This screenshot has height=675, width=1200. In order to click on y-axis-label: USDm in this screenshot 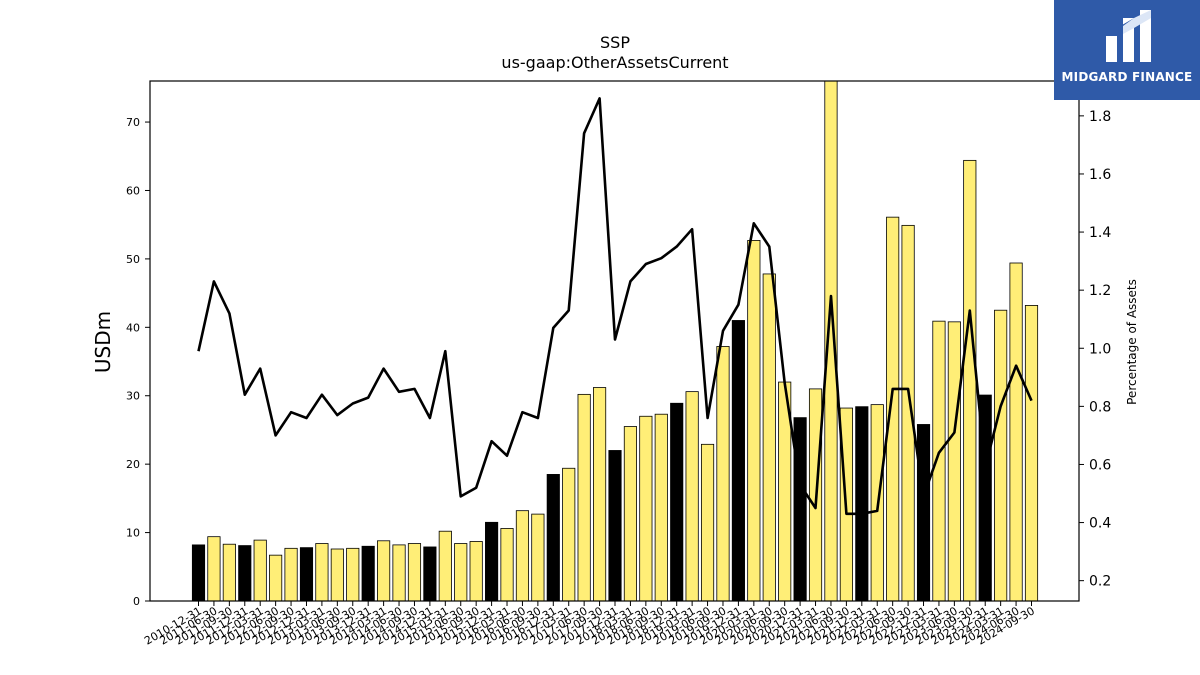, I will do `click(103, 342)`.